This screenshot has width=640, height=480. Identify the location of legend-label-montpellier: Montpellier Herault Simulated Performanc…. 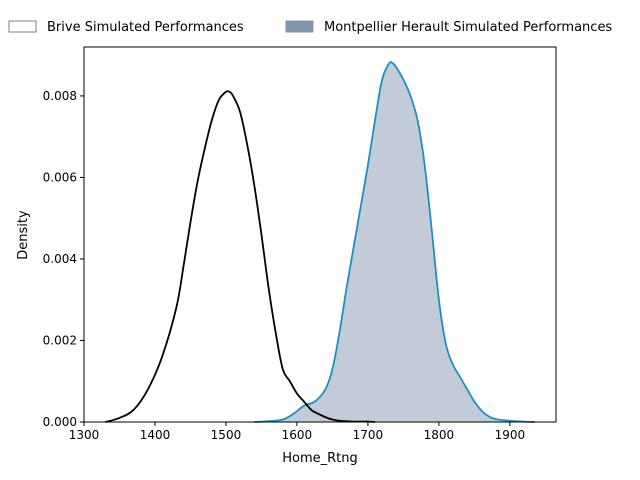
(468, 27).